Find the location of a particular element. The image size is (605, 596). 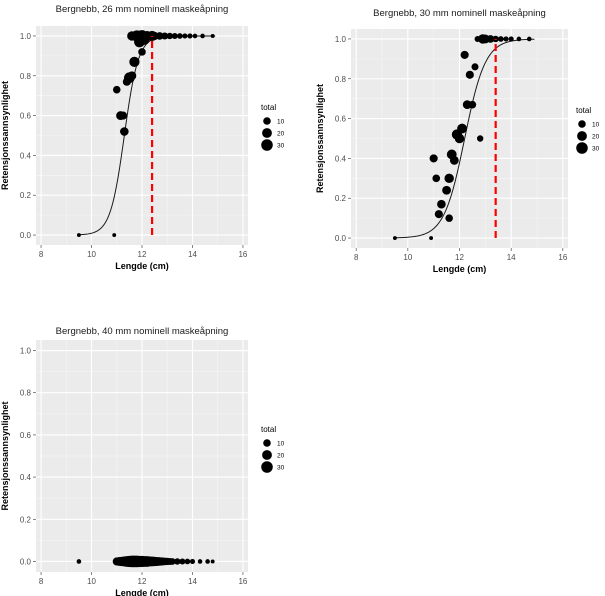

y-tick-label: 0.0 is located at coordinates (26, 561).